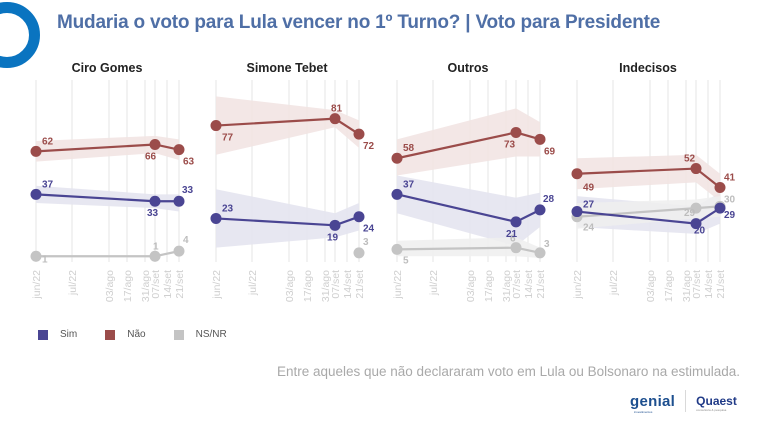 This screenshot has width=768, height=425. I want to click on data-label-nsnr: 4, so click(186, 240).